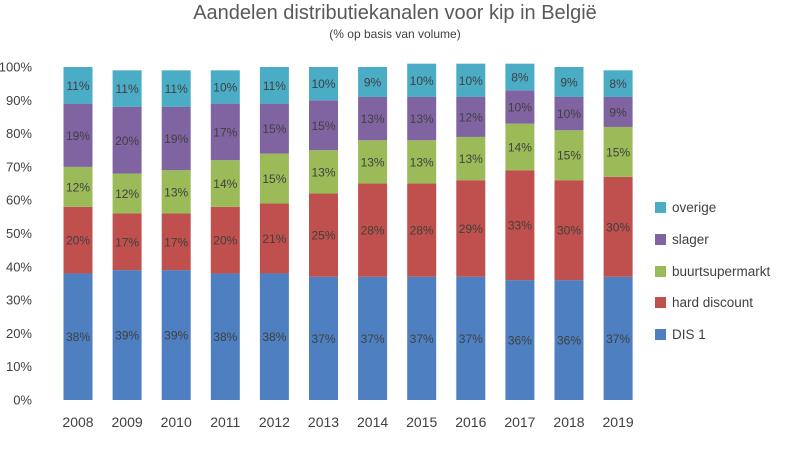 The height and width of the screenshot is (450, 800). I want to click on x-tick-label: 2019, so click(618, 422).